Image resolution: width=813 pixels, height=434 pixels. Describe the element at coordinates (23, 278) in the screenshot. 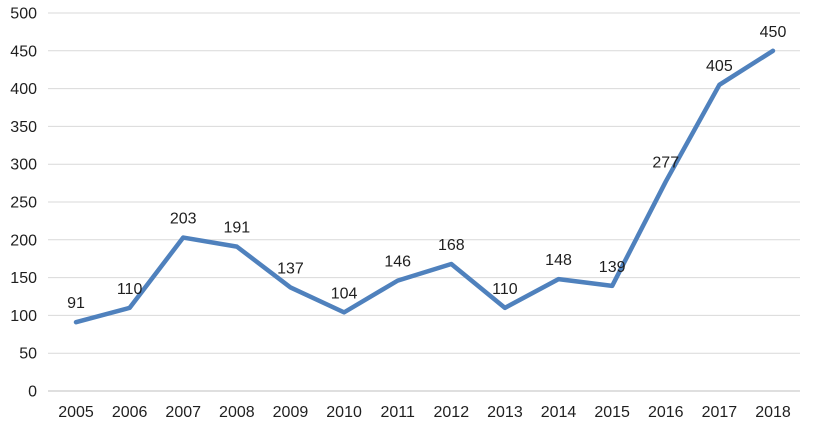

I see `y-axis-tick-label: 150` at that location.